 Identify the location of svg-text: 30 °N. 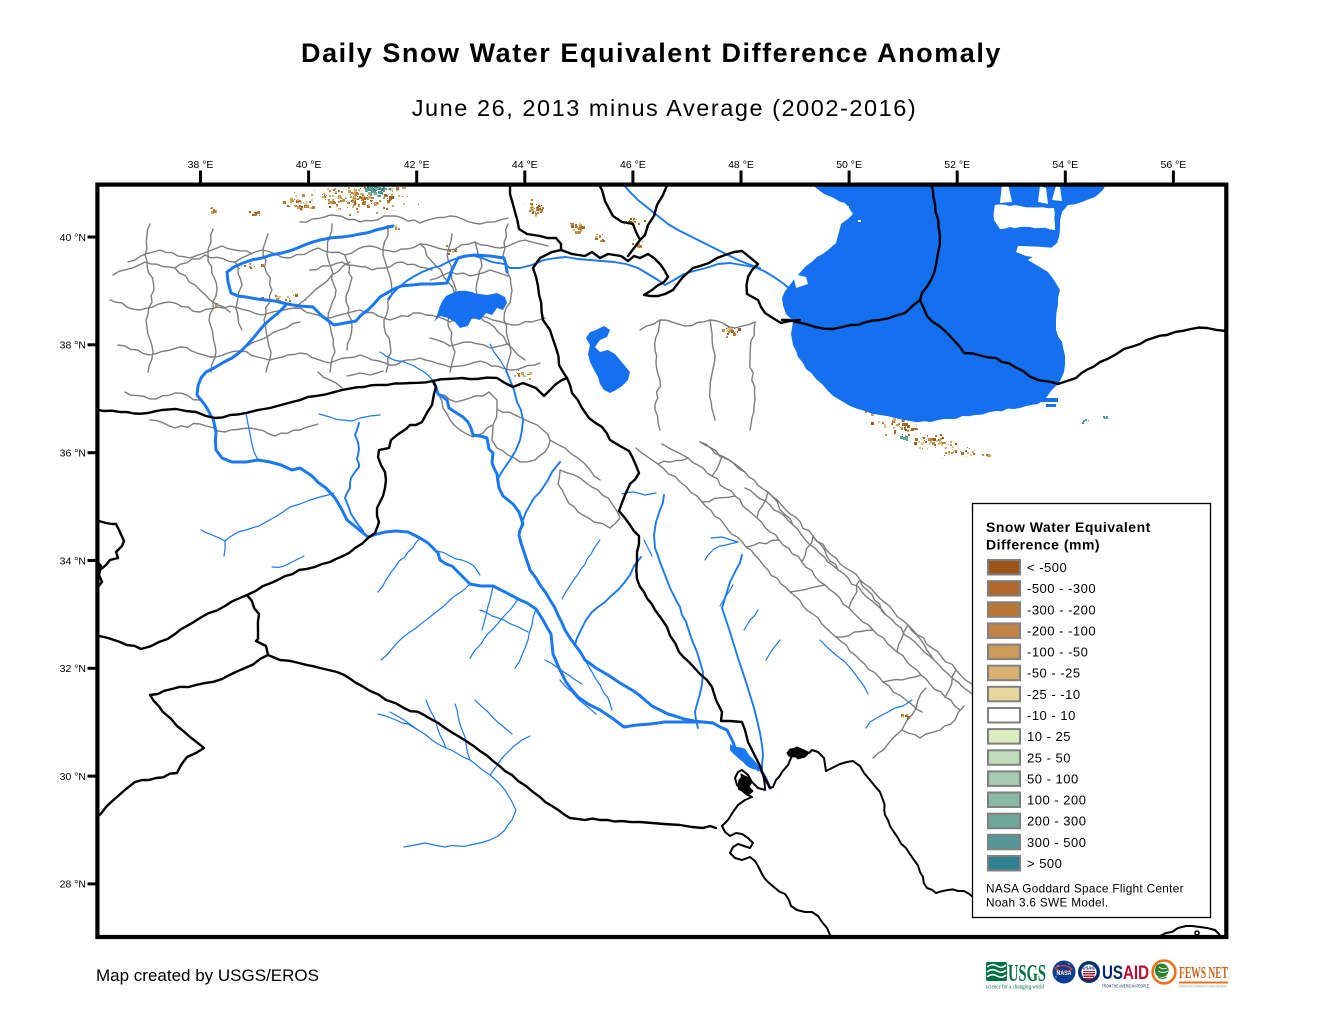
(73, 777).